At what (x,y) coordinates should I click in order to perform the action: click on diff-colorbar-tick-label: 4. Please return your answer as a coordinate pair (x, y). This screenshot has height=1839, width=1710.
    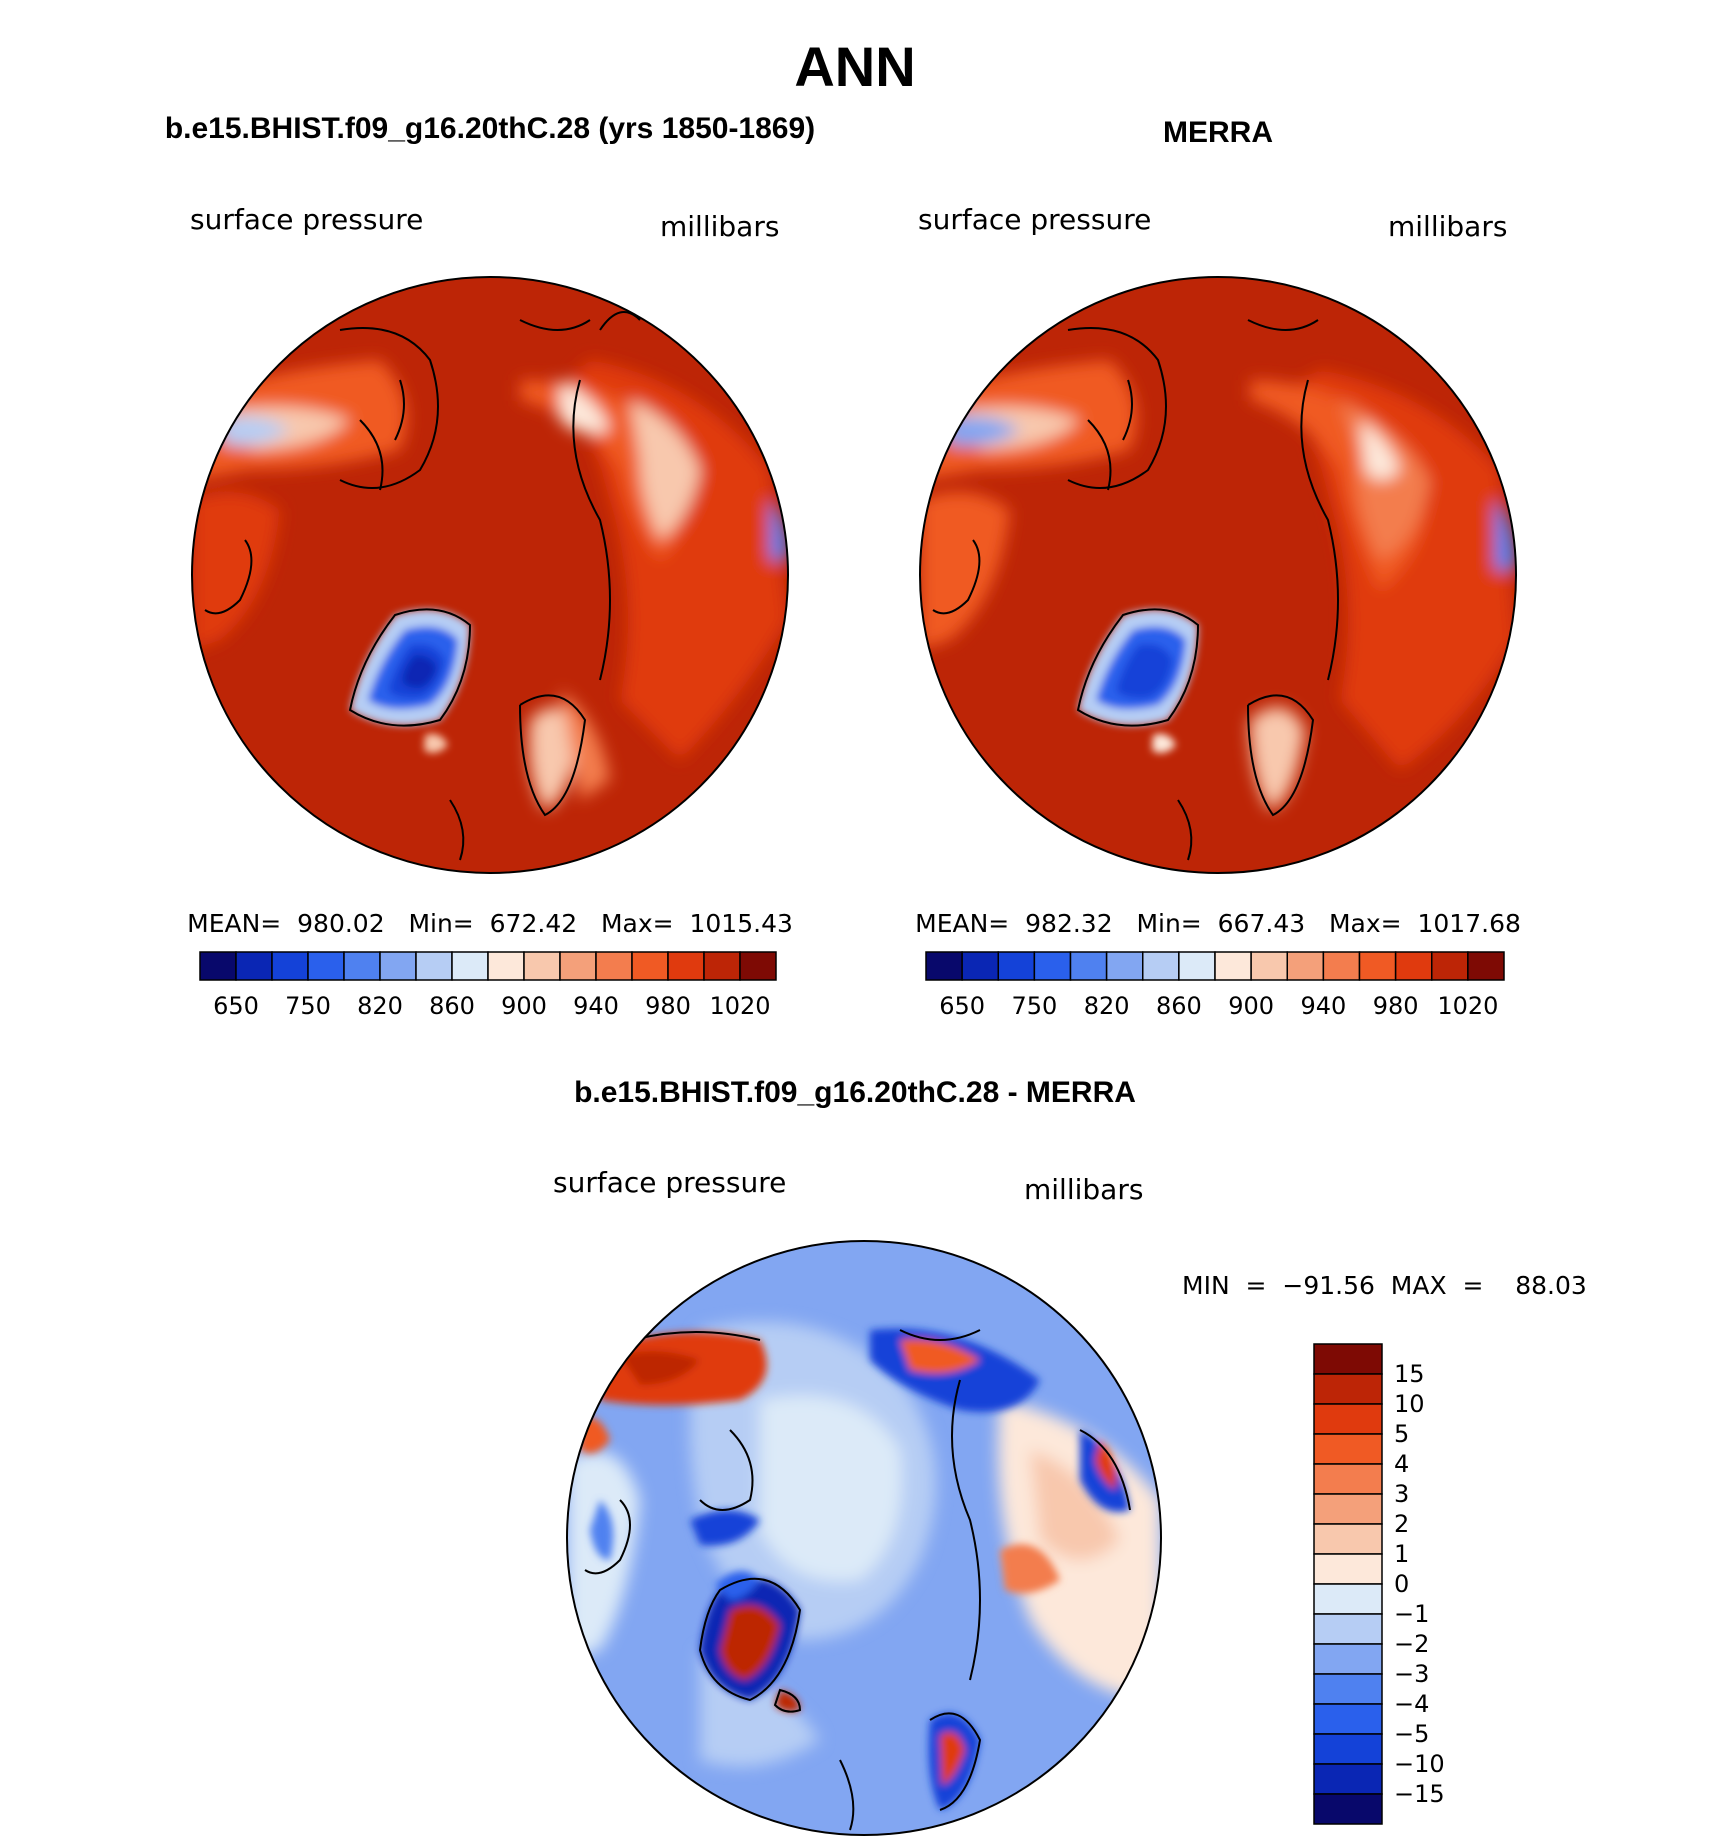
    Looking at the image, I should click on (1401, 1464).